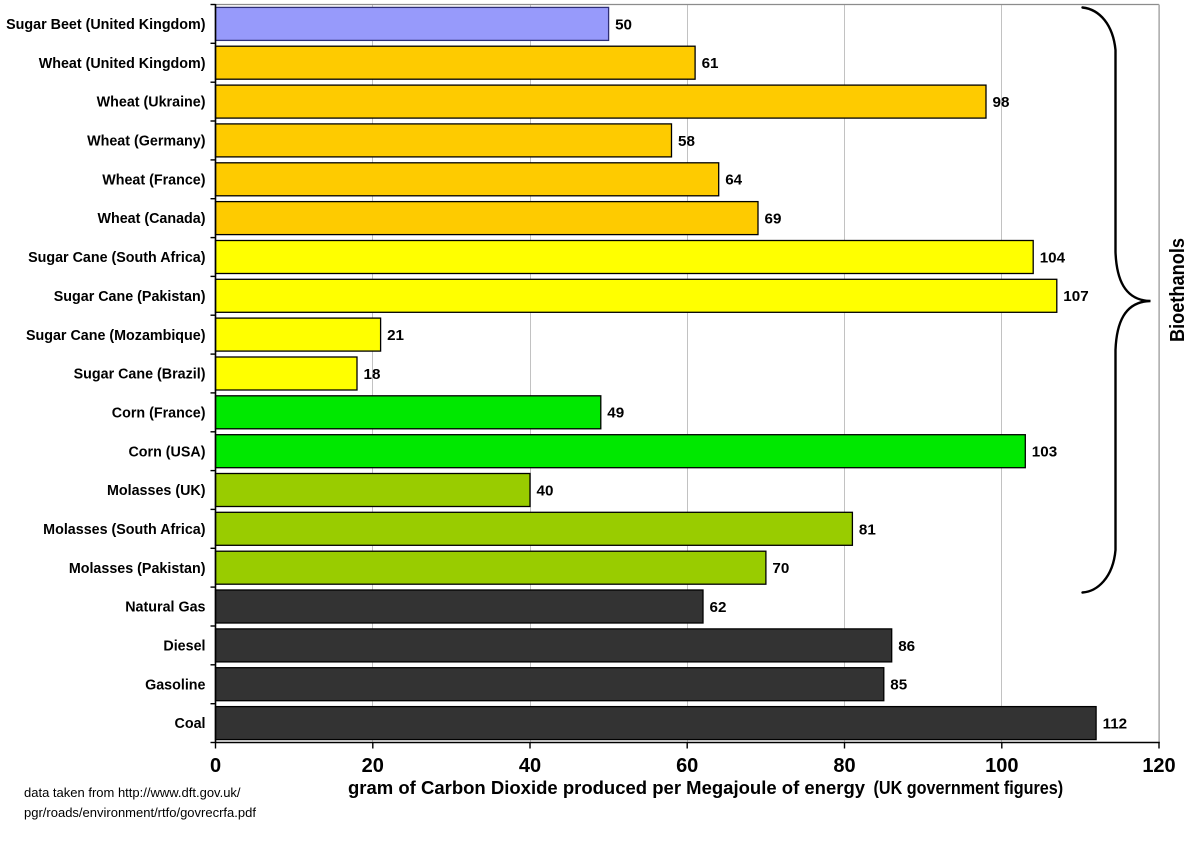 The width and height of the screenshot is (1200, 844). I want to click on svg-text: 69, so click(773, 219).